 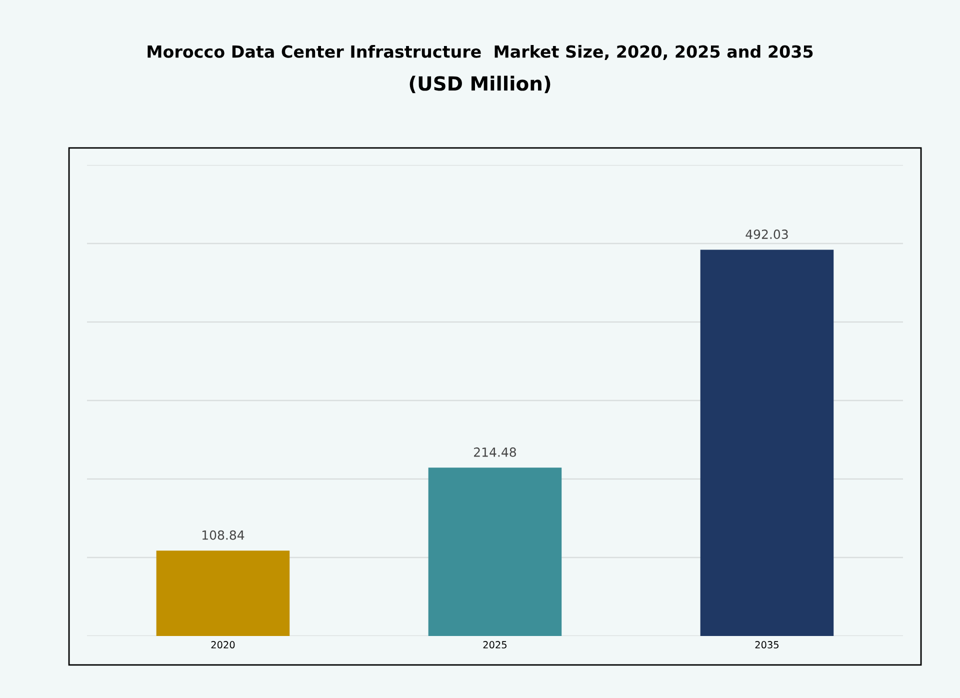 What do you see at coordinates (480, 52) in the screenshot?
I see `chart-title: Morocco Data Center Infrastructure Market Size, 2020, 2025 and 2035` at bounding box center [480, 52].